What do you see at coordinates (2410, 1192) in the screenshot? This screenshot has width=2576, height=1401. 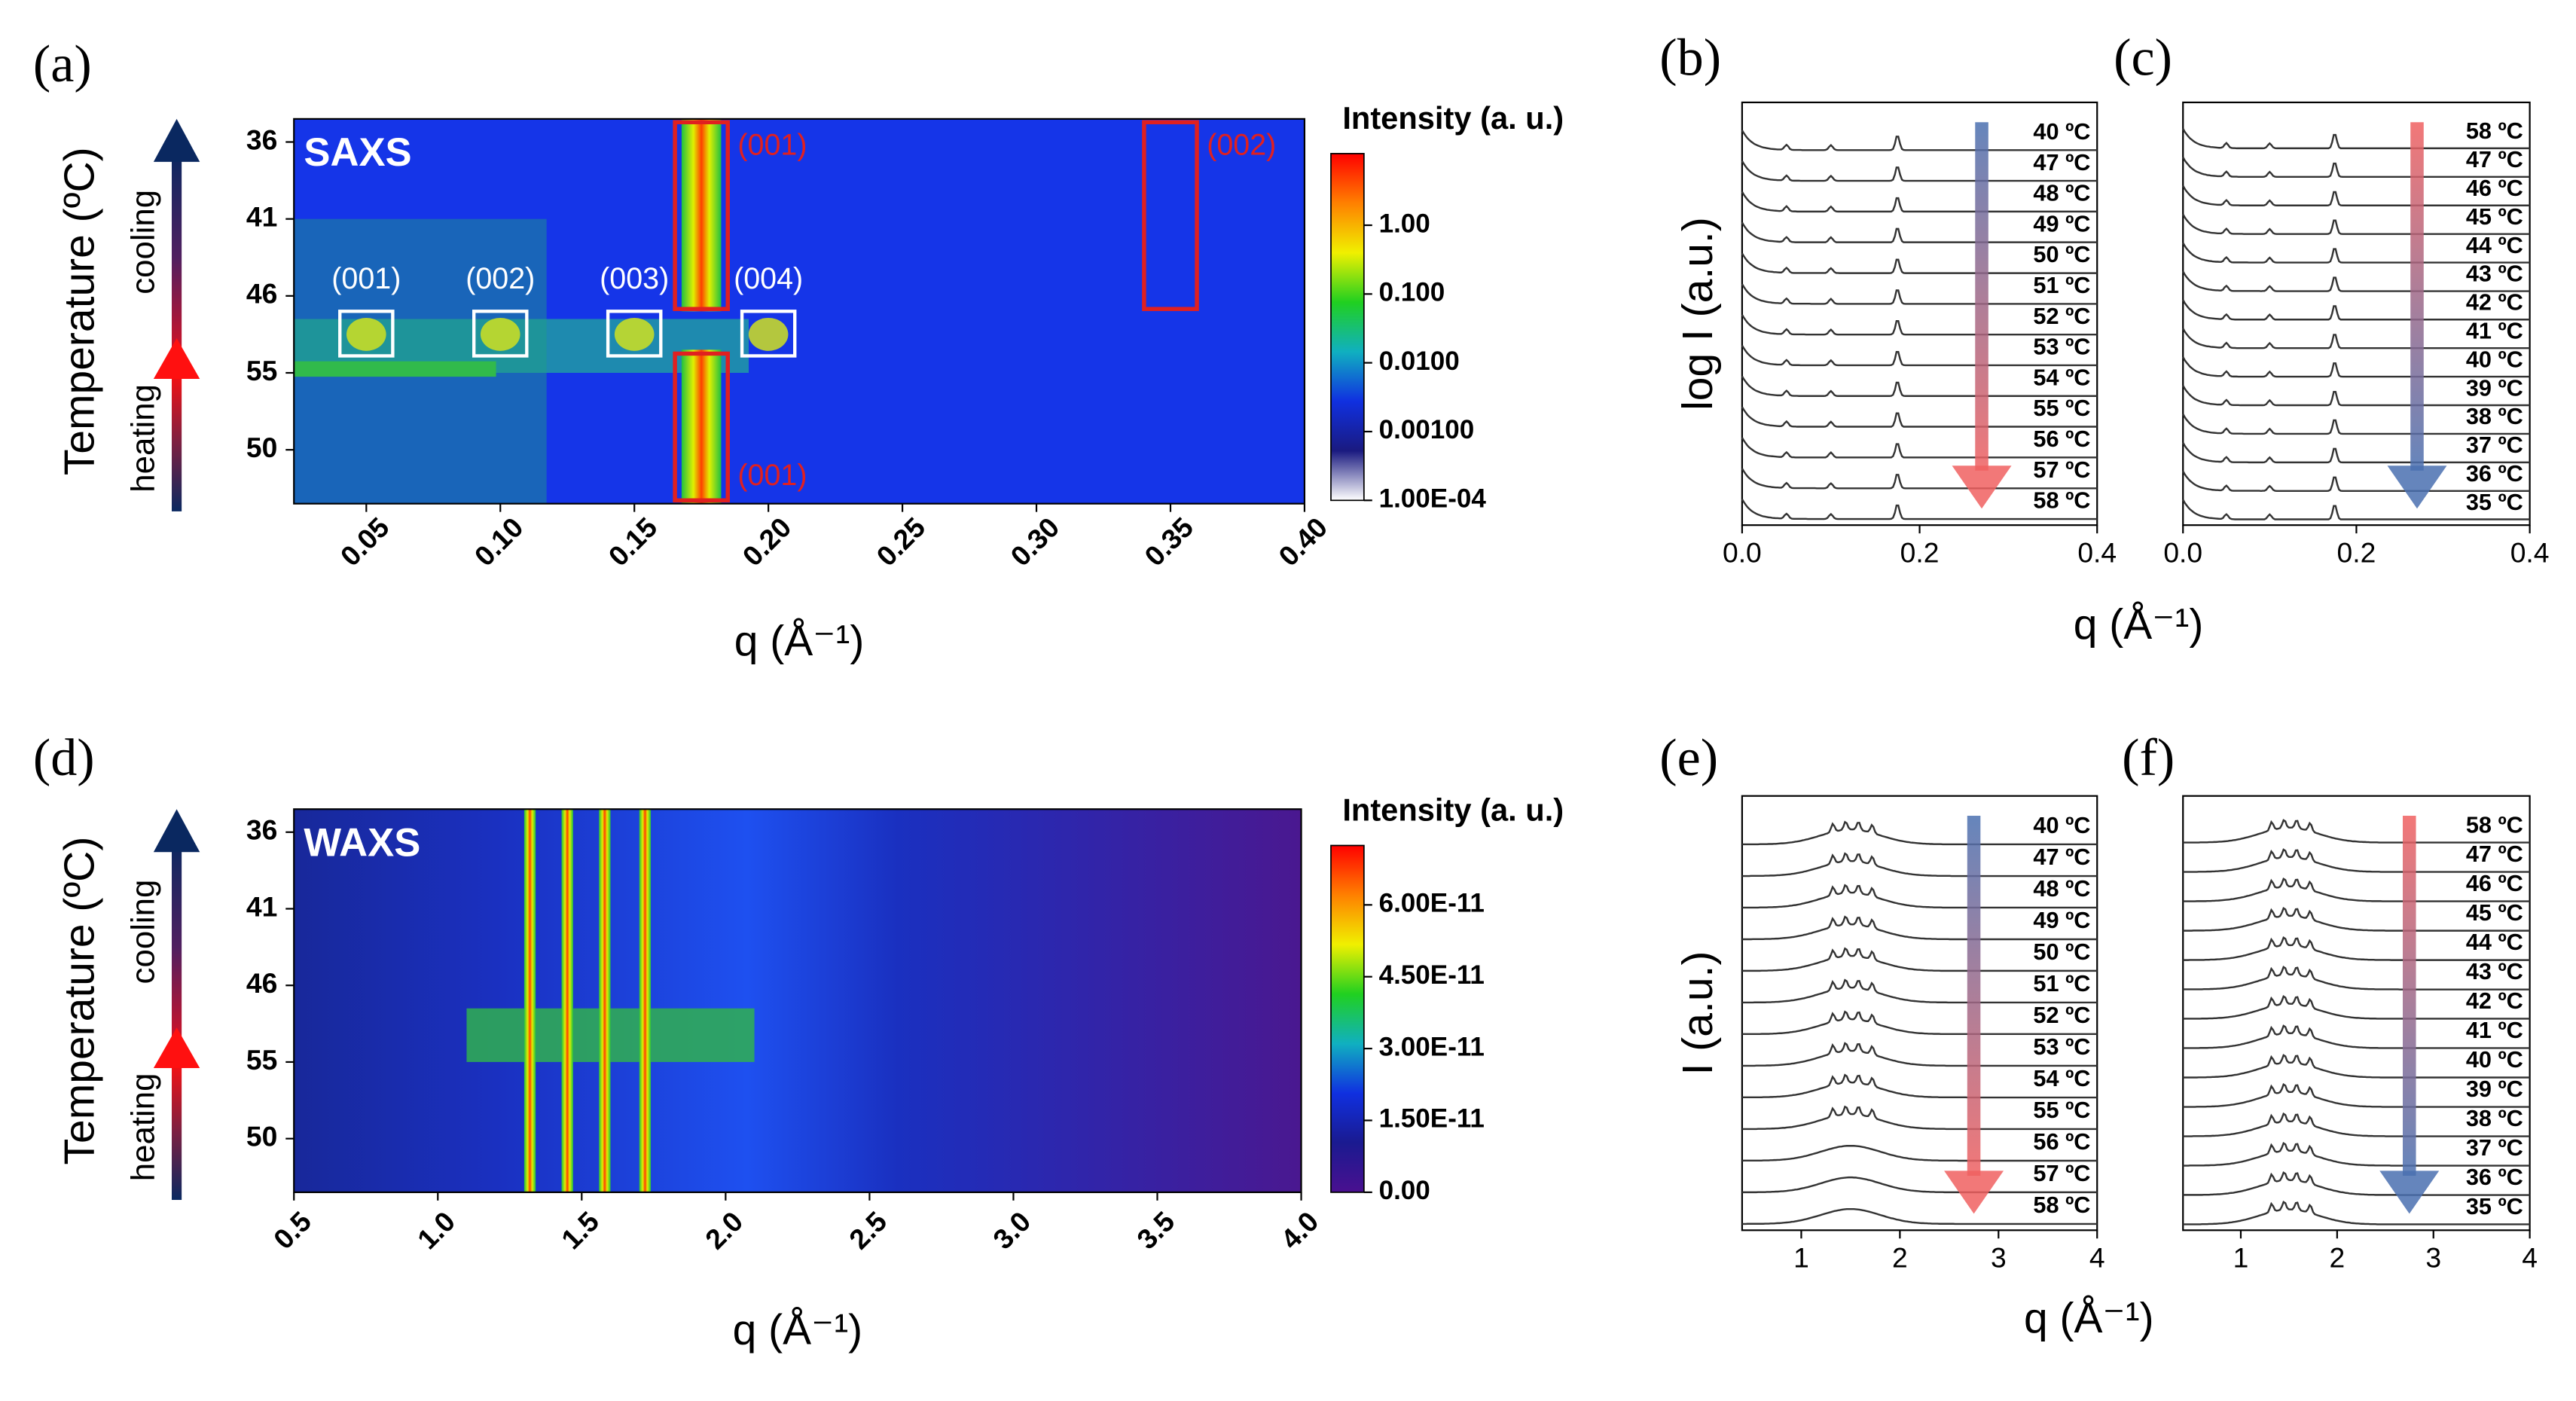 I see `trend-arrowhead` at bounding box center [2410, 1192].